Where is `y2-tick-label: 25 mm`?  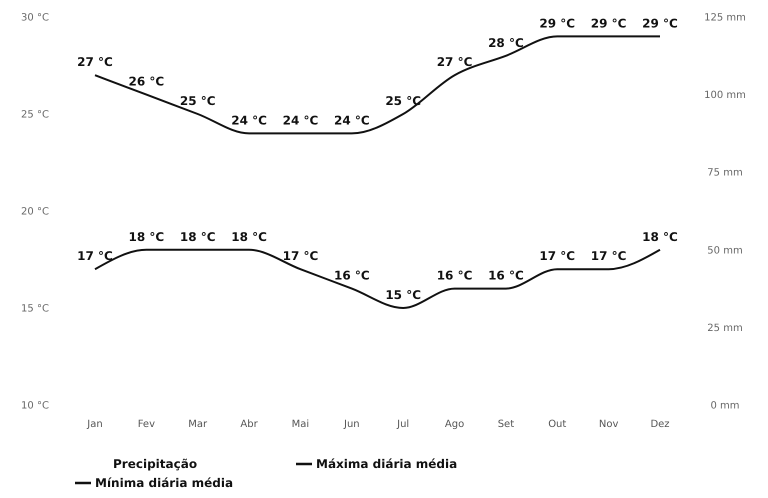 y2-tick-label: 25 mm is located at coordinates (725, 328).